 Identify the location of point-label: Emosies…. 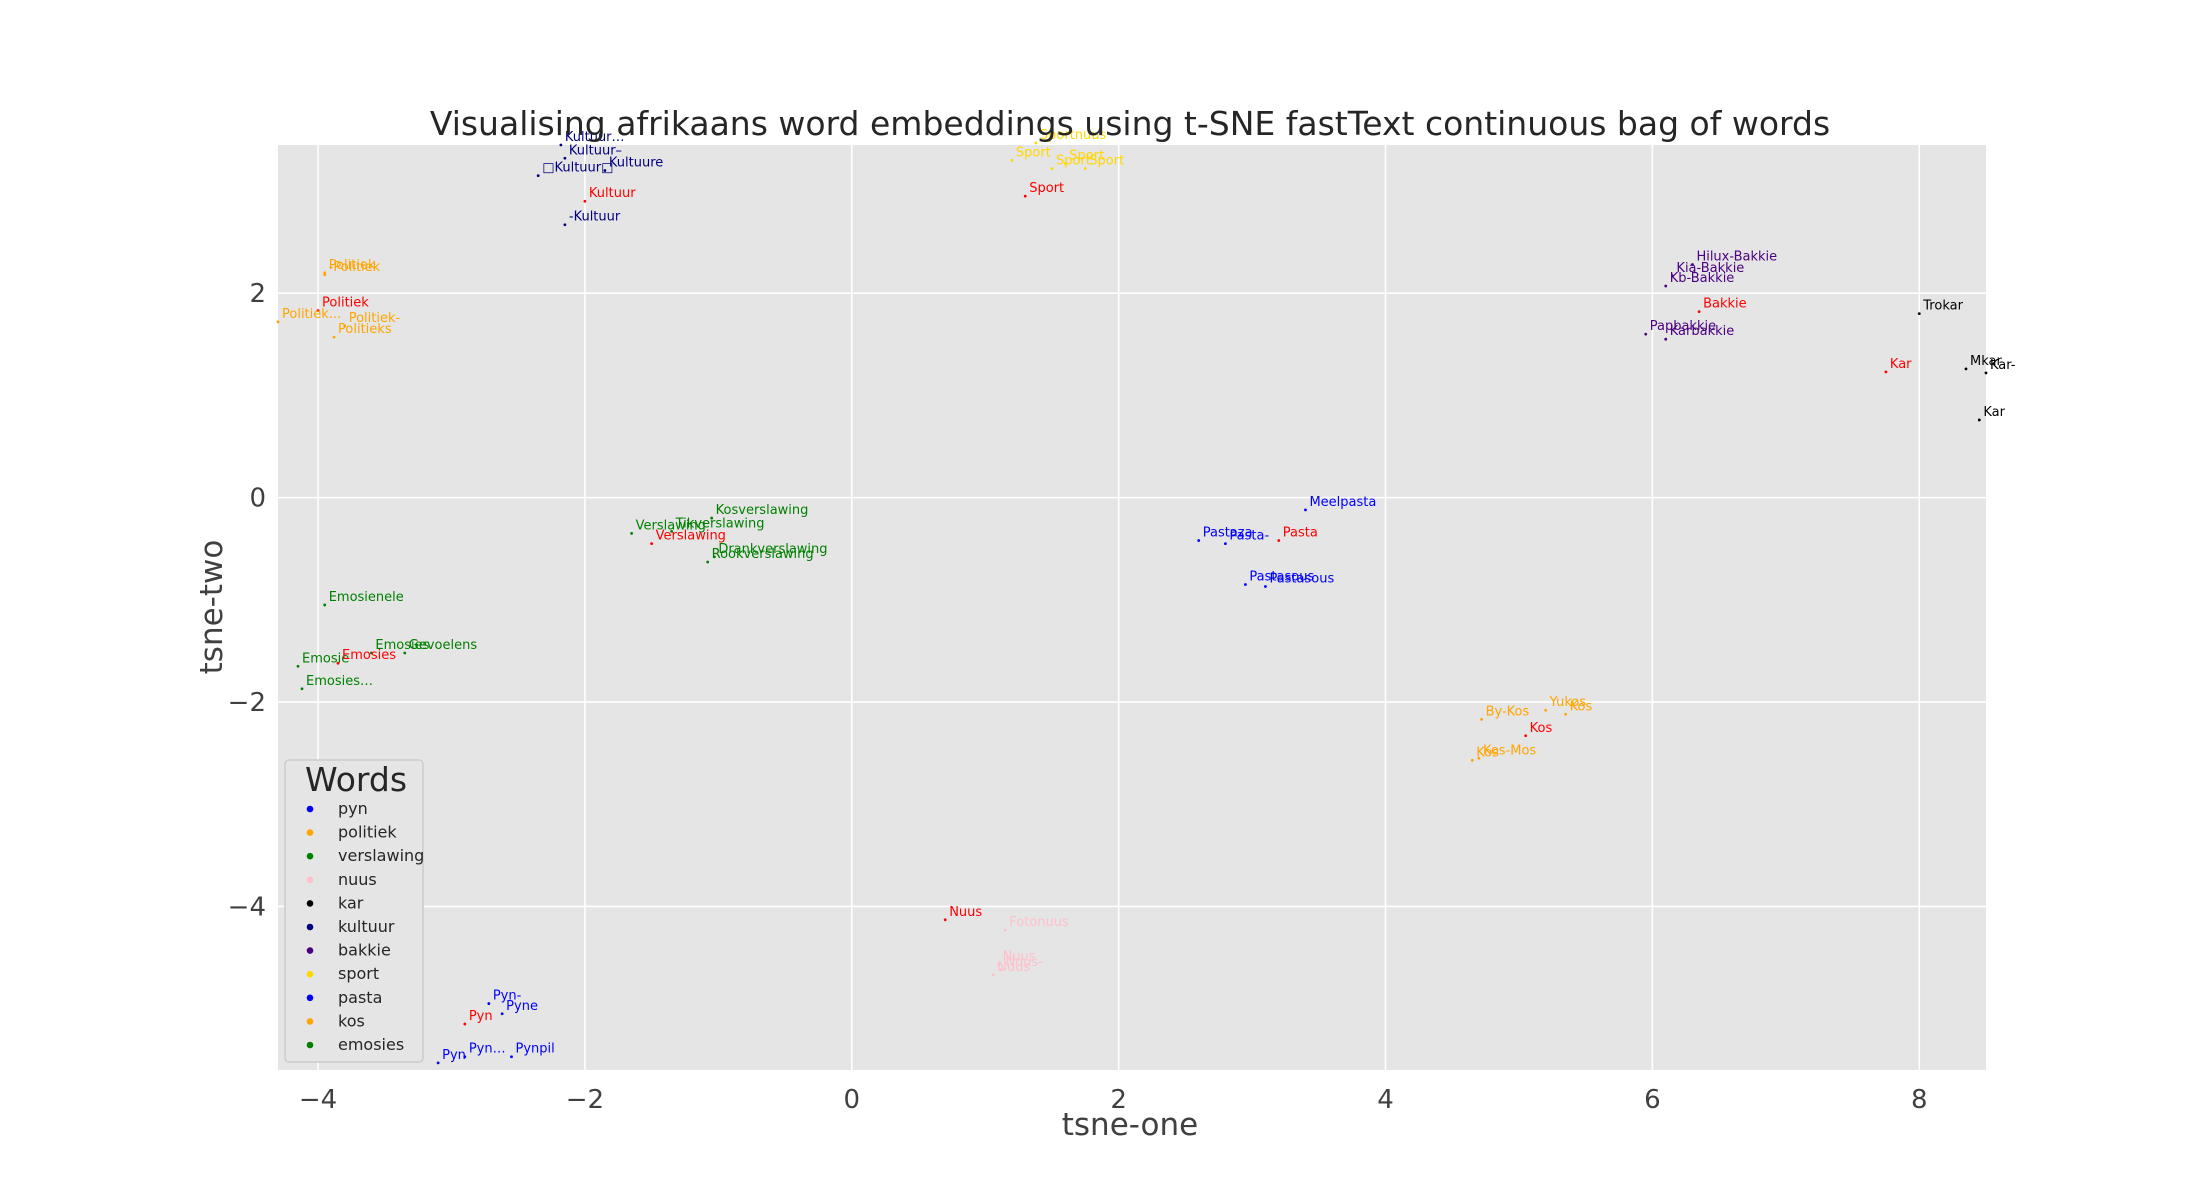
(339, 681).